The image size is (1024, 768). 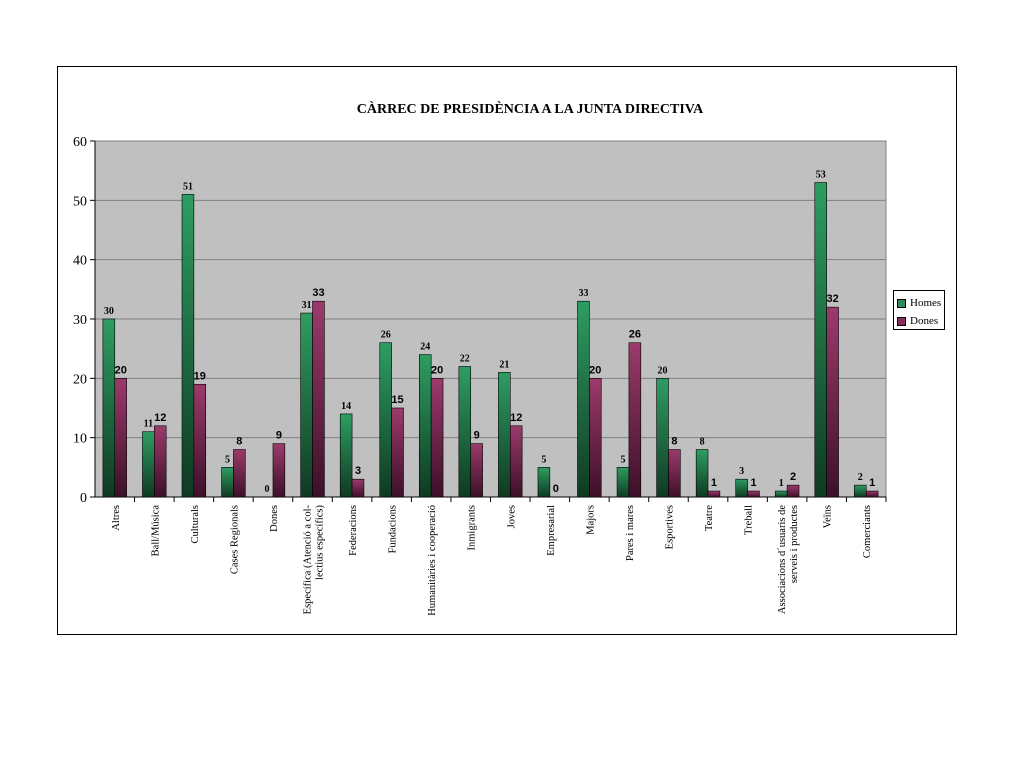 I want to click on x-tick-label-line: Altres, so click(x=116, y=518).